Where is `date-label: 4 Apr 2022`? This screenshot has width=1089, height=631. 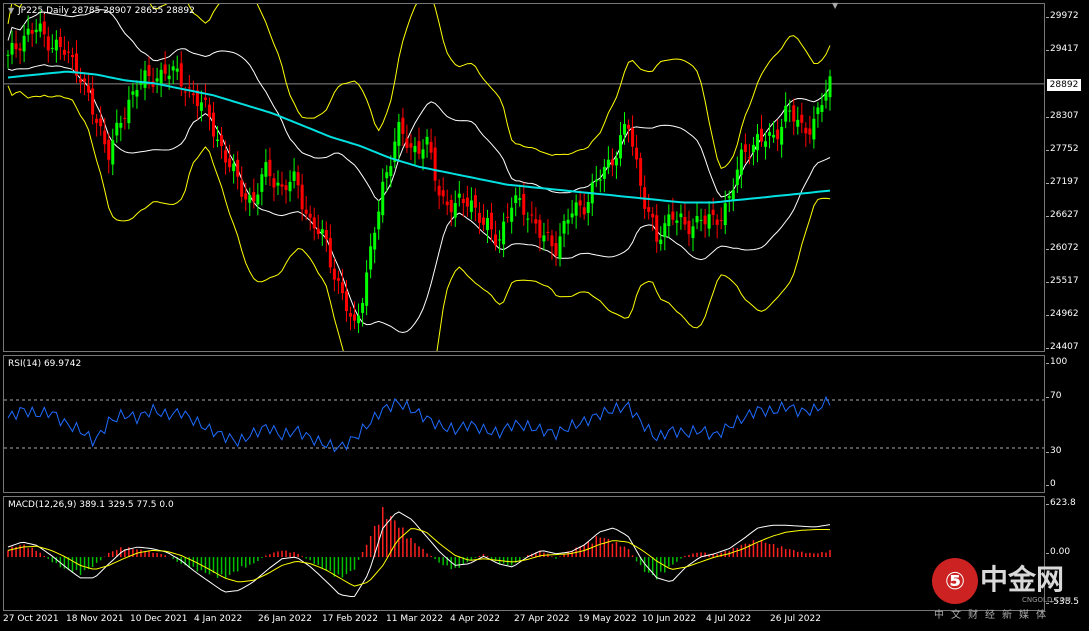
date-label: 4 Apr 2022 is located at coordinates (475, 619).